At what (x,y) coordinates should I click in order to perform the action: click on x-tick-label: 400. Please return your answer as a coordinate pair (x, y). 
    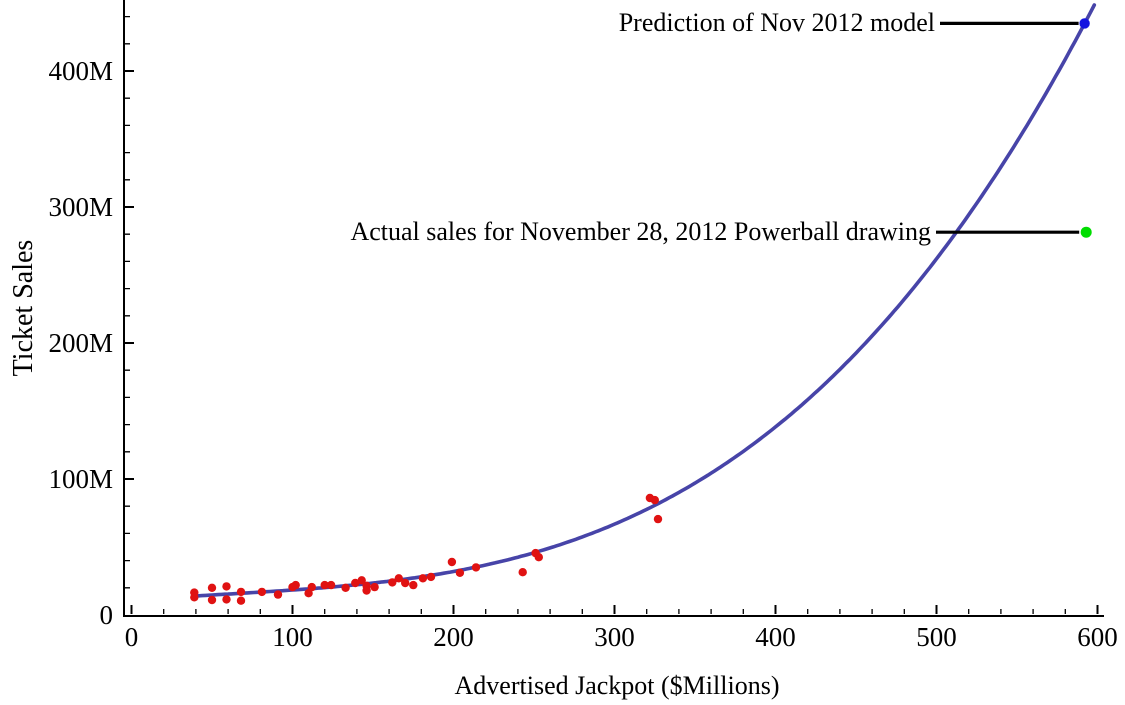
    Looking at the image, I should click on (775, 637).